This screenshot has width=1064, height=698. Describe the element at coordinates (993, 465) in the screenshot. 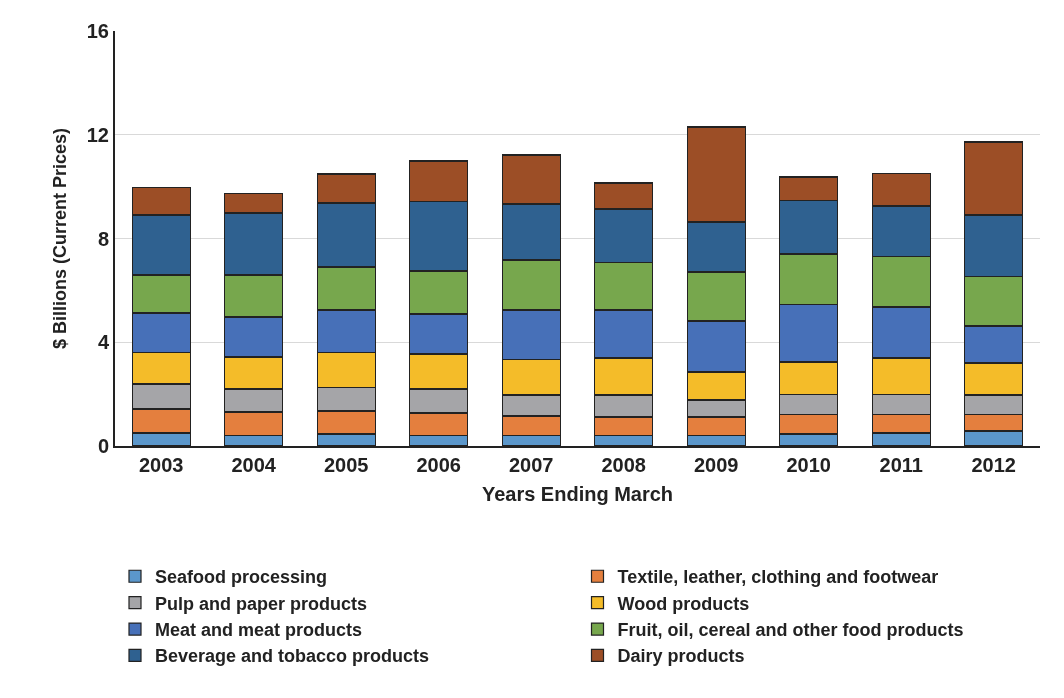

I see `x-tick-label: 2012` at that location.